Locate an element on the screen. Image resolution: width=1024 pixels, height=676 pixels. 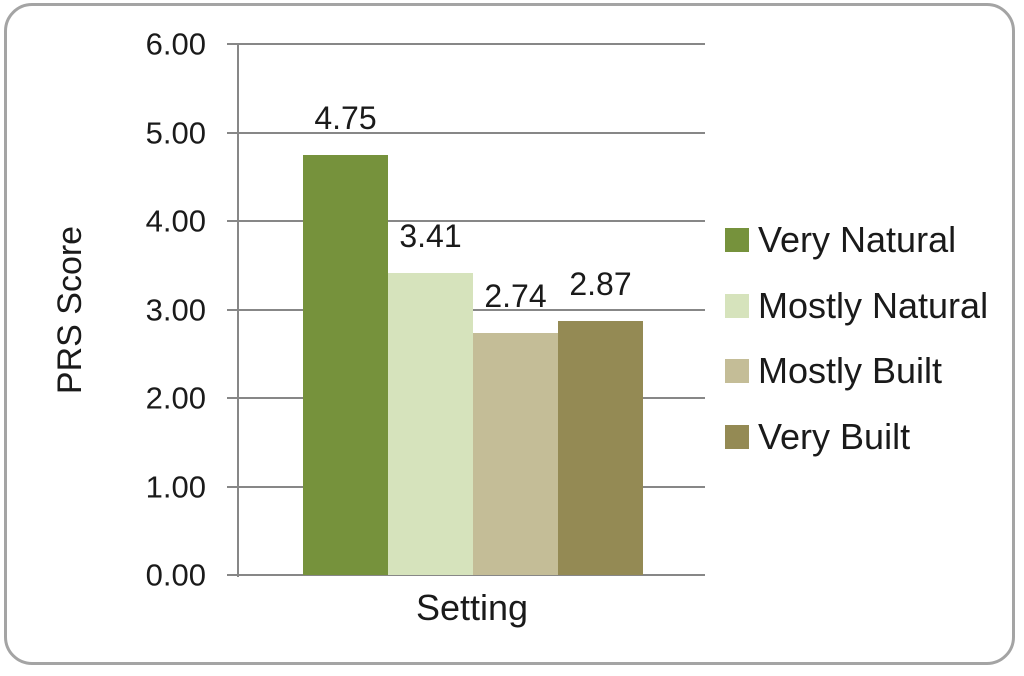
y-tick-label-4.00: 4.00 is located at coordinates (175, 221).